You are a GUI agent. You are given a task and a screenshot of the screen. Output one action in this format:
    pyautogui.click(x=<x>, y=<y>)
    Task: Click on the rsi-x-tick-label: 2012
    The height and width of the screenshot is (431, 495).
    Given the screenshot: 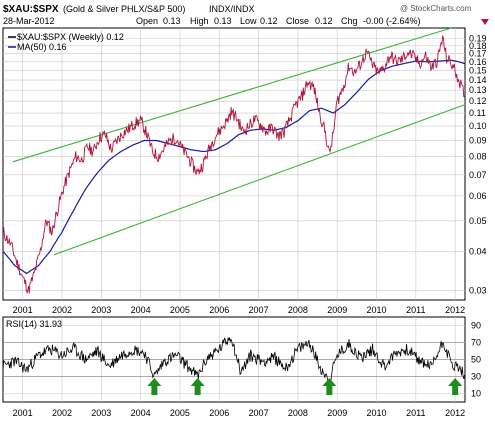 What is the action you would take?
    pyautogui.click(x=455, y=413)
    